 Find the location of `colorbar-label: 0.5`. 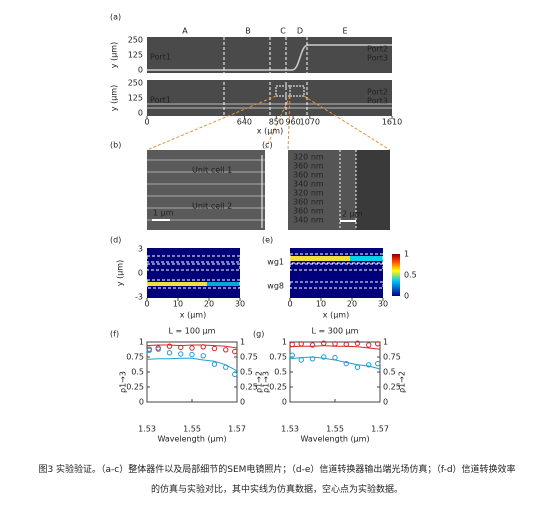

colorbar-label: 0.5 is located at coordinates (410, 275).